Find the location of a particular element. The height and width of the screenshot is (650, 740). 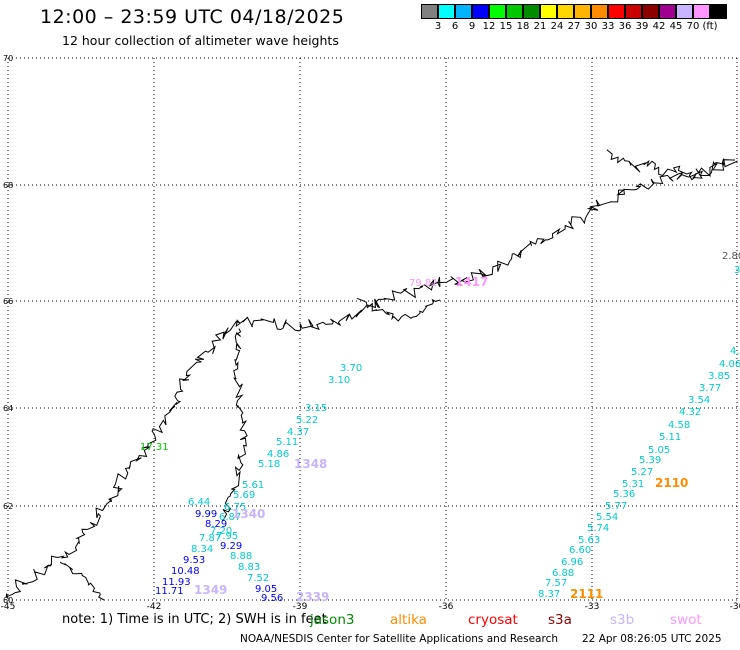

wave-height-label: 7.87 is located at coordinates (210, 538).